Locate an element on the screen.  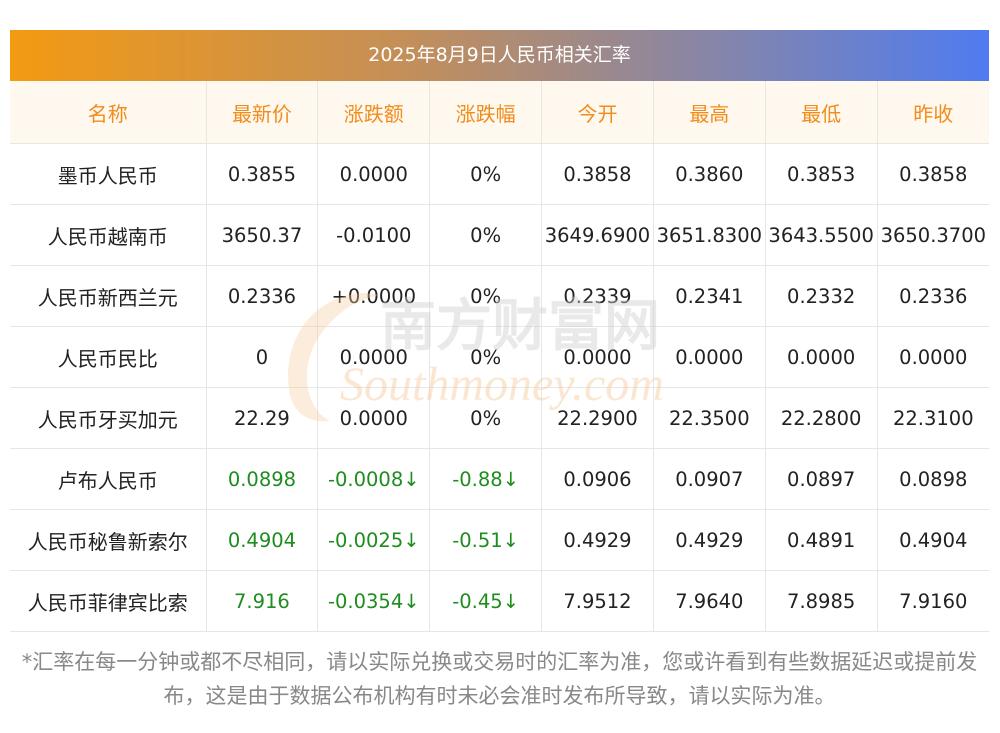
prev-close: 0.2336 is located at coordinates (933, 296).